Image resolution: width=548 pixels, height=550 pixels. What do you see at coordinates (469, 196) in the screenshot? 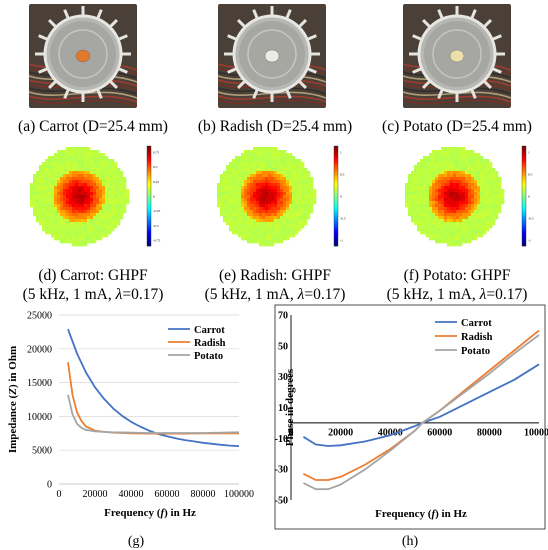
I see `potato-ghpf-image: 10.50-0.5-1` at bounding box center [469, 196].